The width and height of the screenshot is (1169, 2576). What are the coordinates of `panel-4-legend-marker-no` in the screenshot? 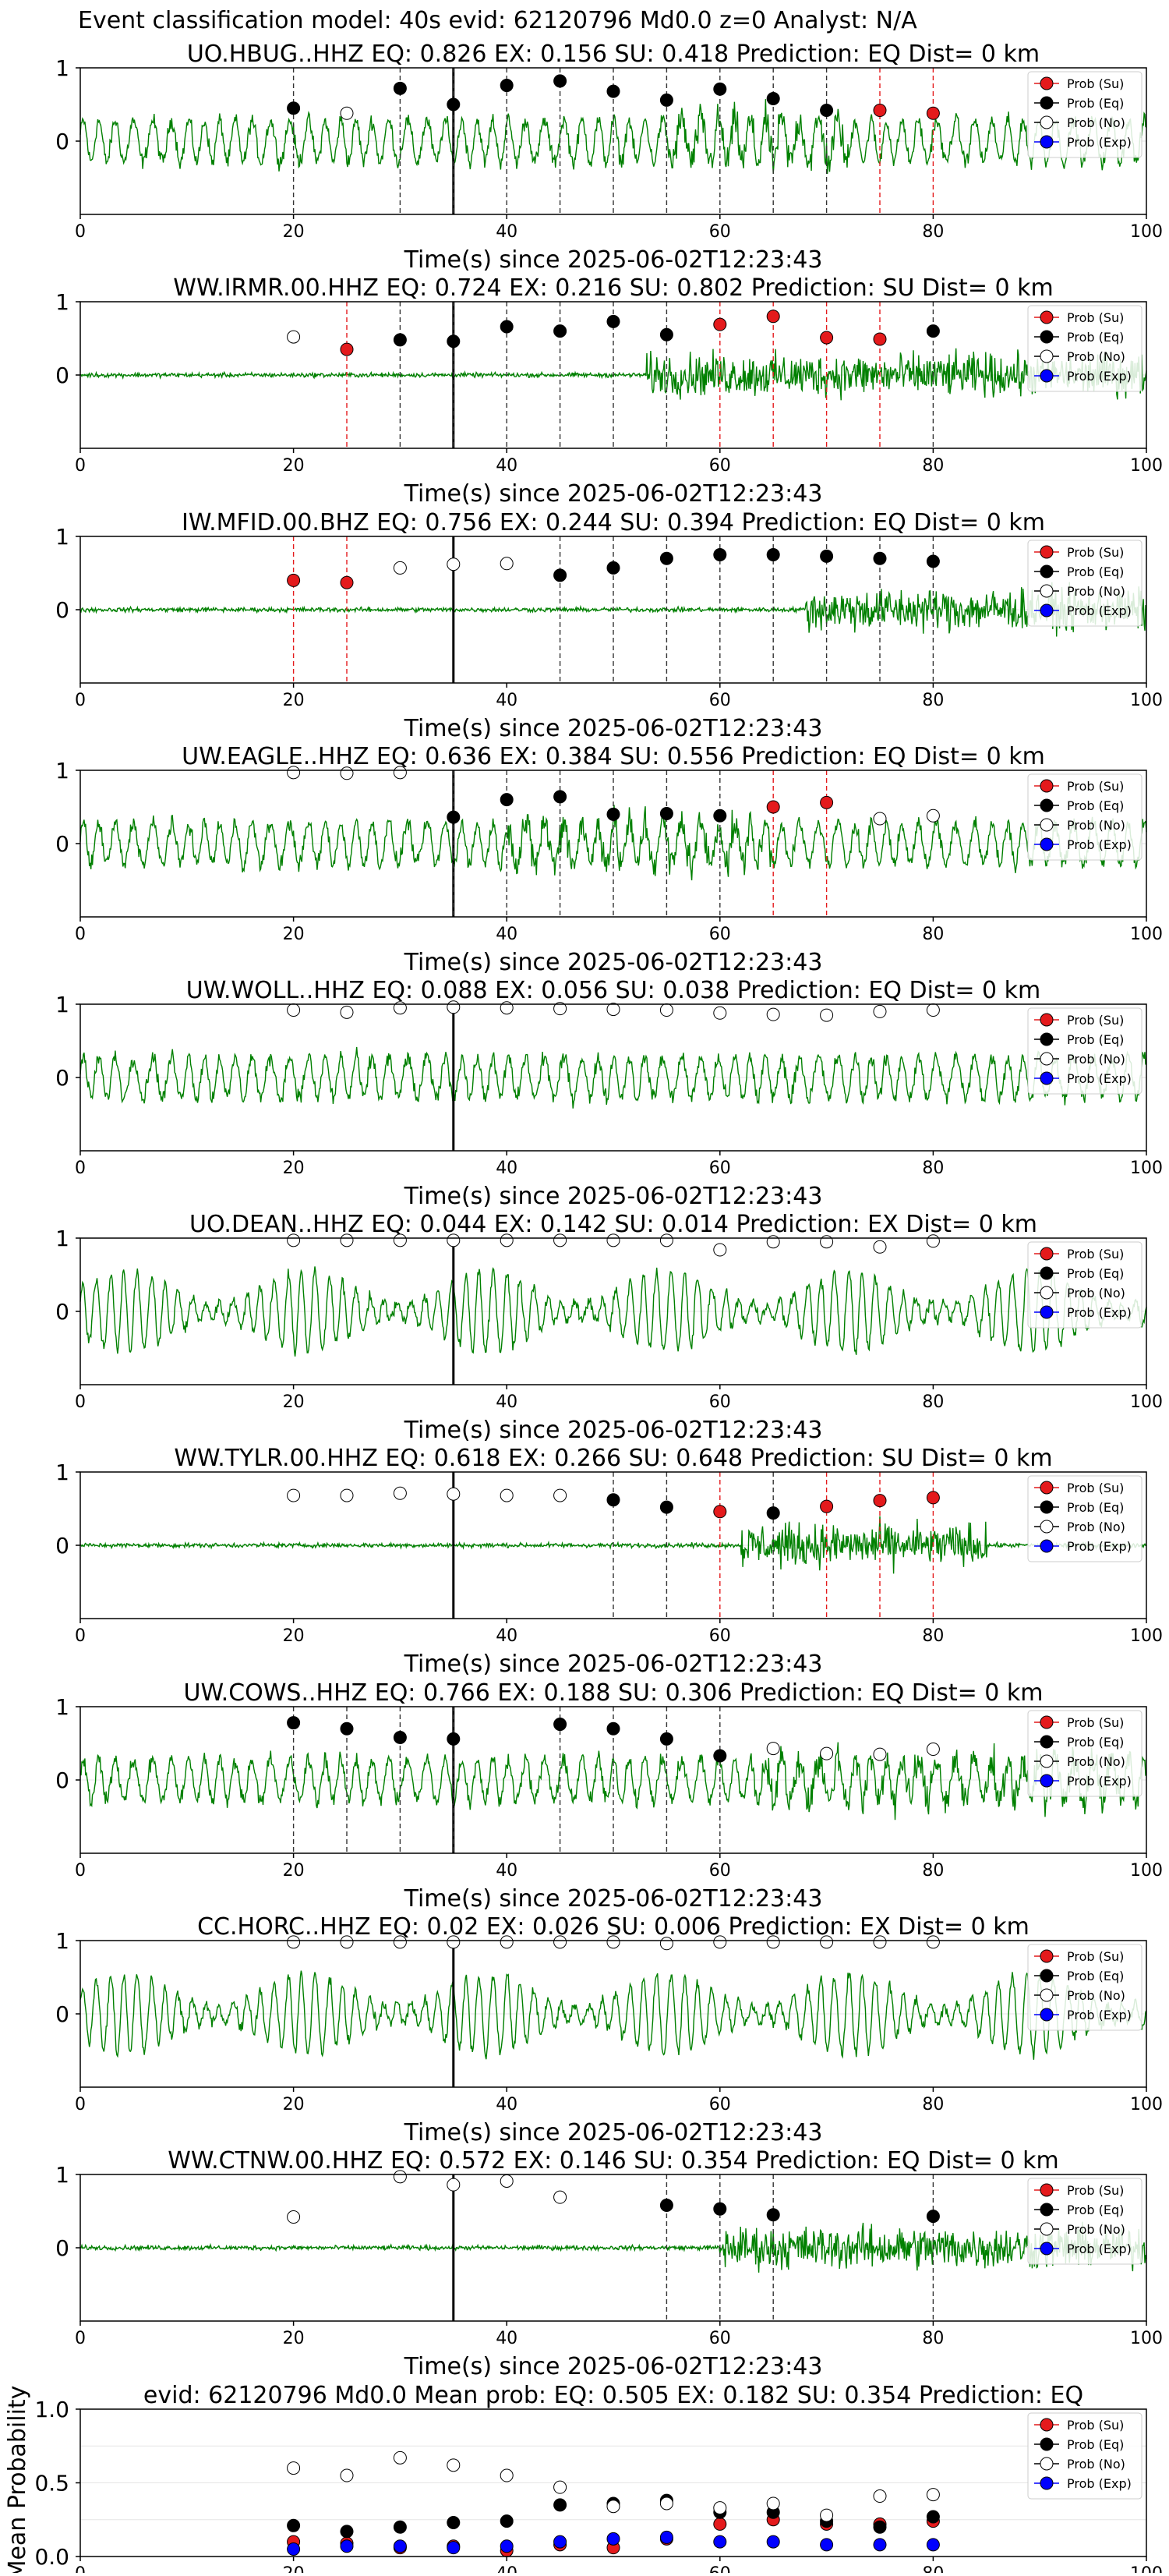 It's located at (1047, 825).